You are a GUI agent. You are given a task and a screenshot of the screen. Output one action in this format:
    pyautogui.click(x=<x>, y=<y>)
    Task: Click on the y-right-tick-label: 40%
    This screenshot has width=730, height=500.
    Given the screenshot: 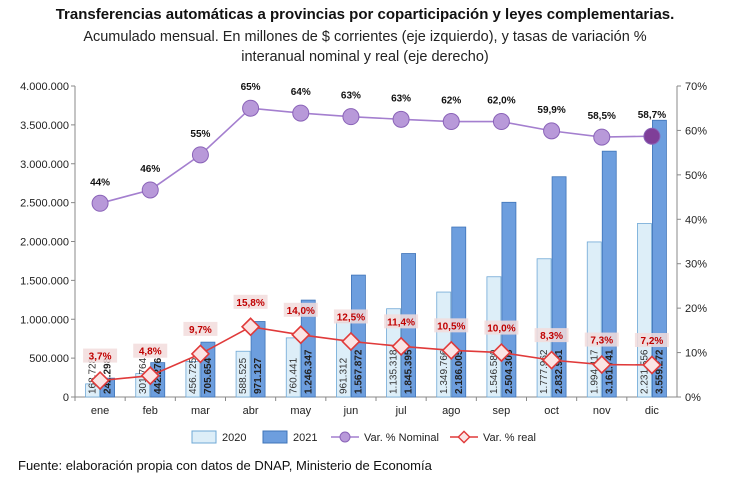 What is the action you would take?
    pyautogui.click(x=696, y=220)
    